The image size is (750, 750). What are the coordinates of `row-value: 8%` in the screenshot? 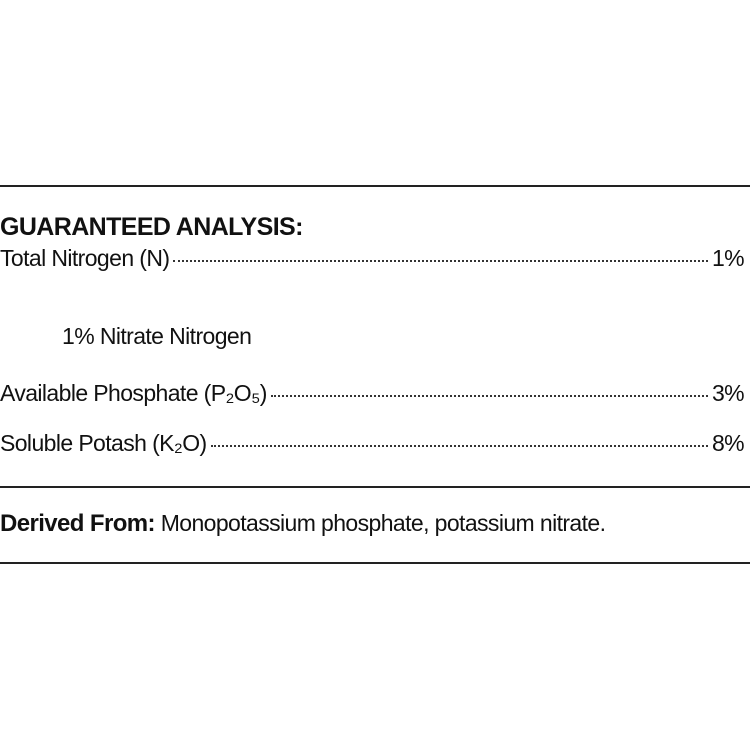 It's located at (728, 443).